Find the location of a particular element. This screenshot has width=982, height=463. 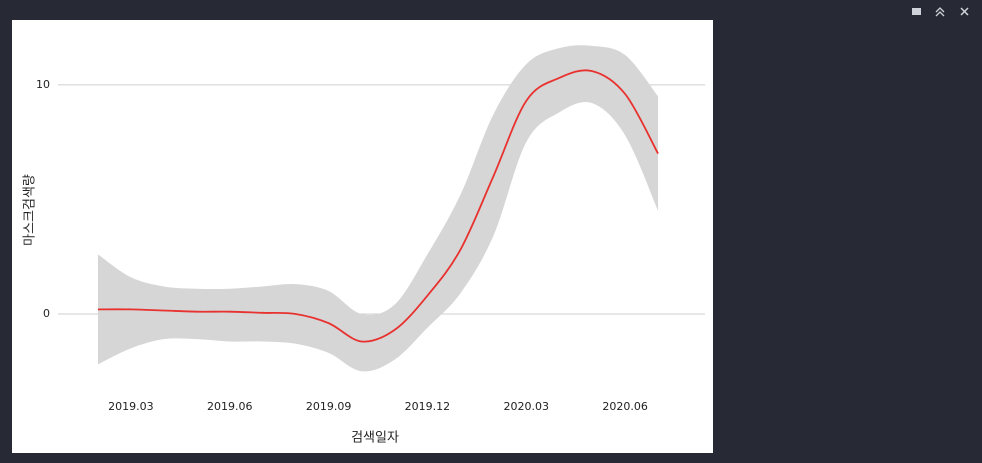

y-axis-title: 마스크검색량 is located at coordinates (30, 210).